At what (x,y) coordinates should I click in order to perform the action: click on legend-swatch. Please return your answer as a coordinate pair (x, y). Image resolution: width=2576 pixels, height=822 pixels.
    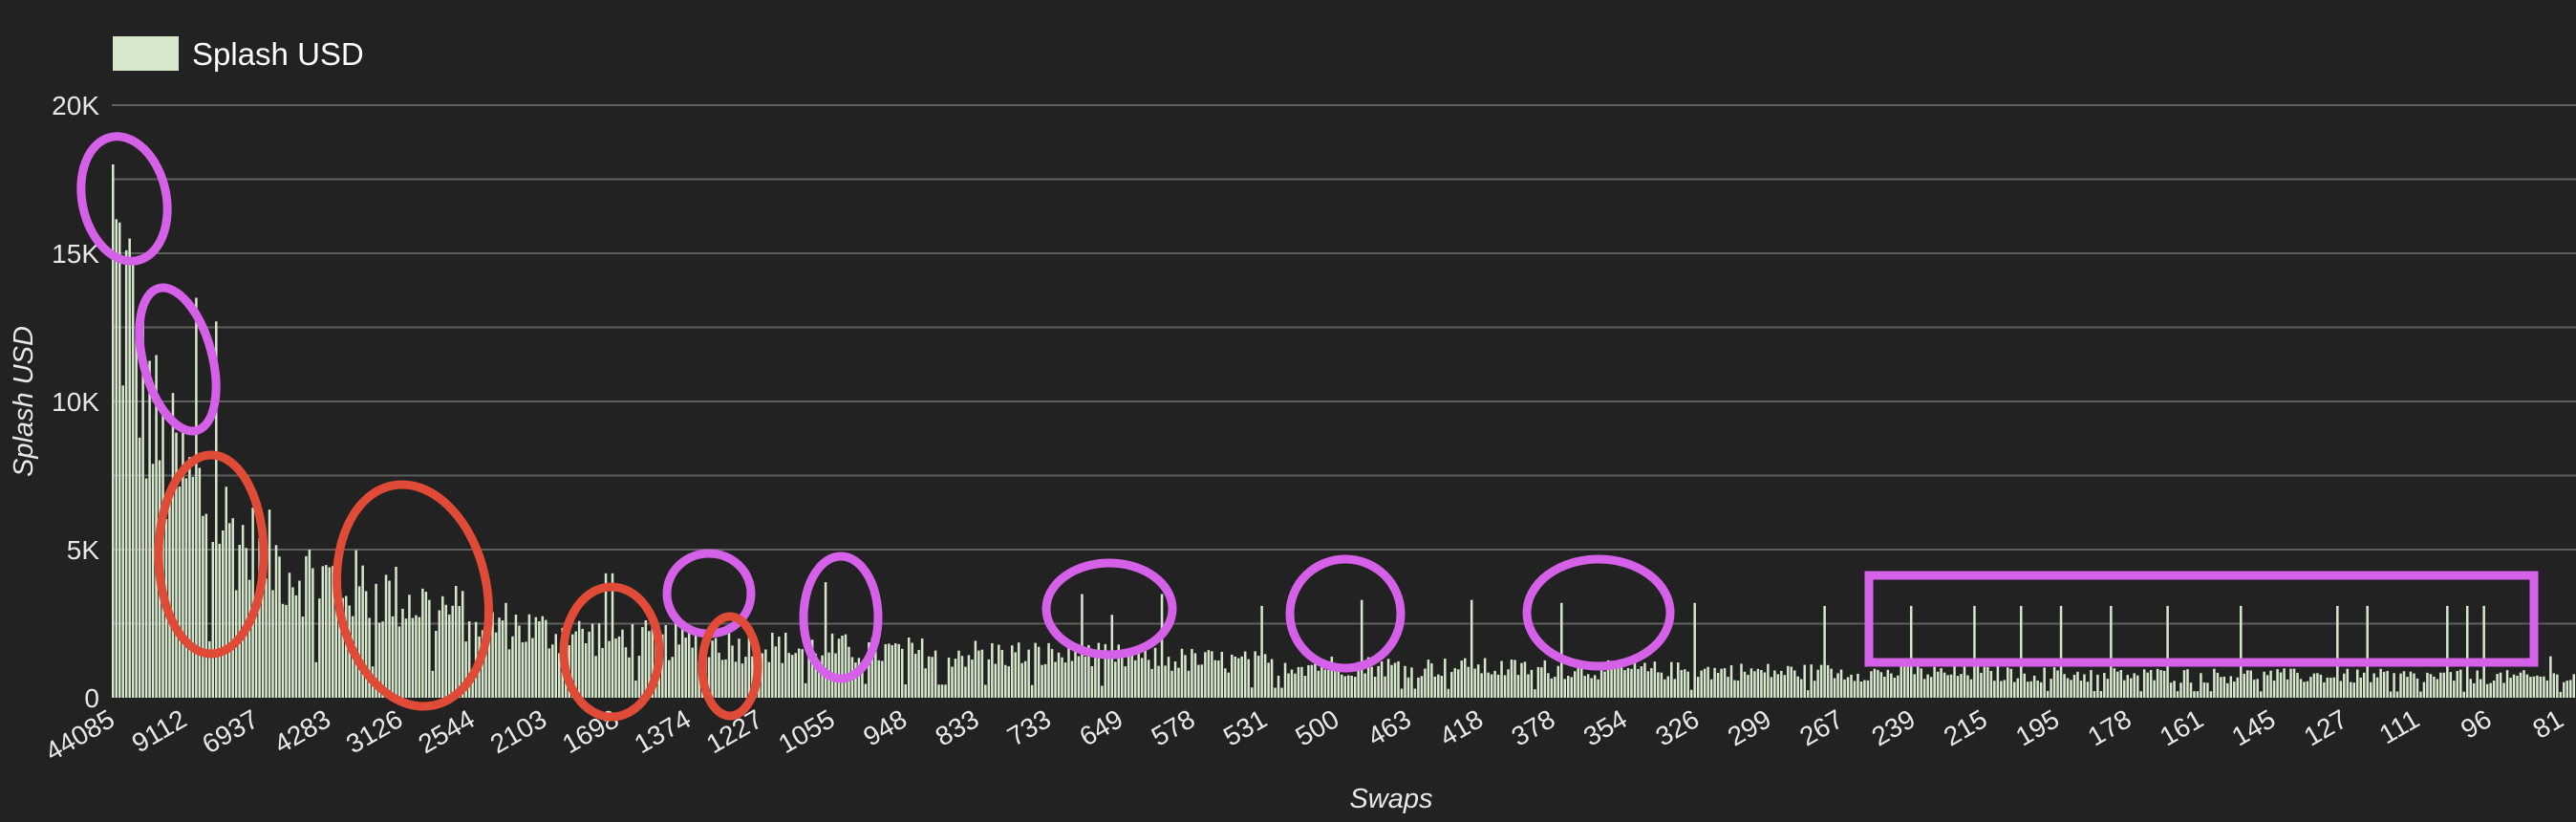
    Looking at the image, I should click on (146, 53).